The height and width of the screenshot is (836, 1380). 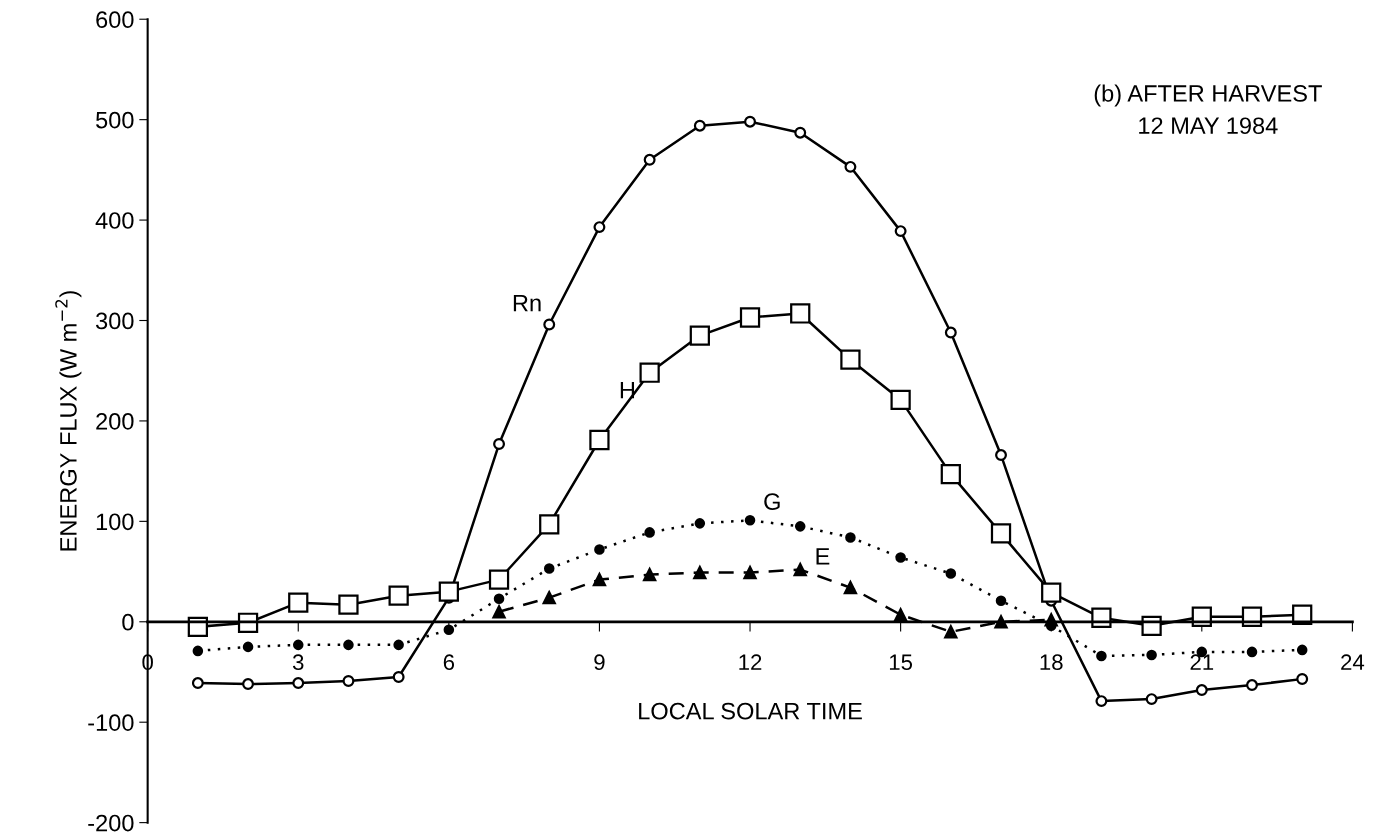 What do you see at coordinates (823, 556) in the screenshot?
I see `series-label: E` at bounding box center [823, 556].